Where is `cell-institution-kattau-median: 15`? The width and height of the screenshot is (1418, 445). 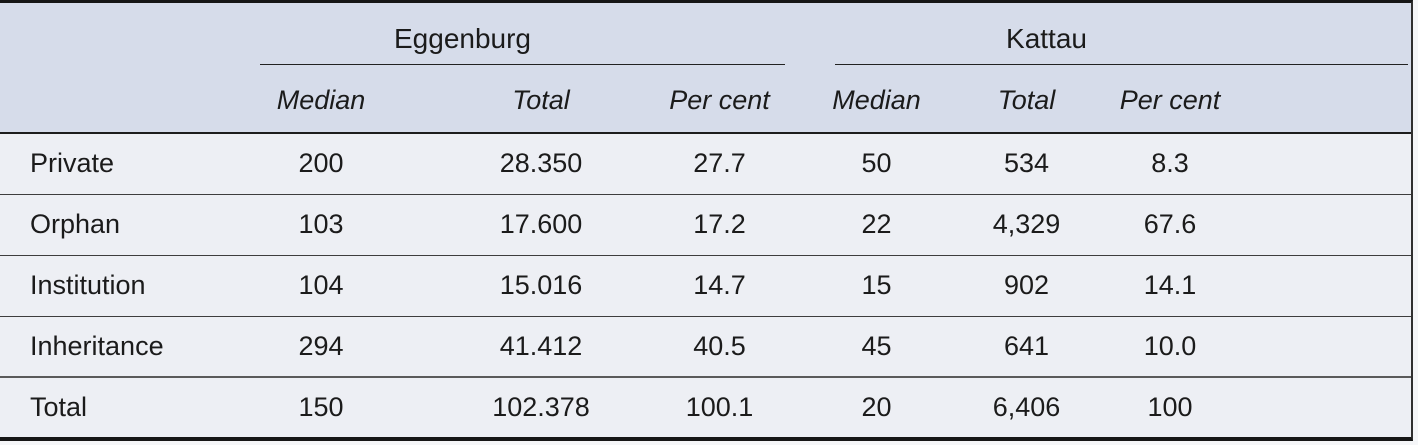 cell-institution-kattau-median: 15 is located at coordinates (877, 285).